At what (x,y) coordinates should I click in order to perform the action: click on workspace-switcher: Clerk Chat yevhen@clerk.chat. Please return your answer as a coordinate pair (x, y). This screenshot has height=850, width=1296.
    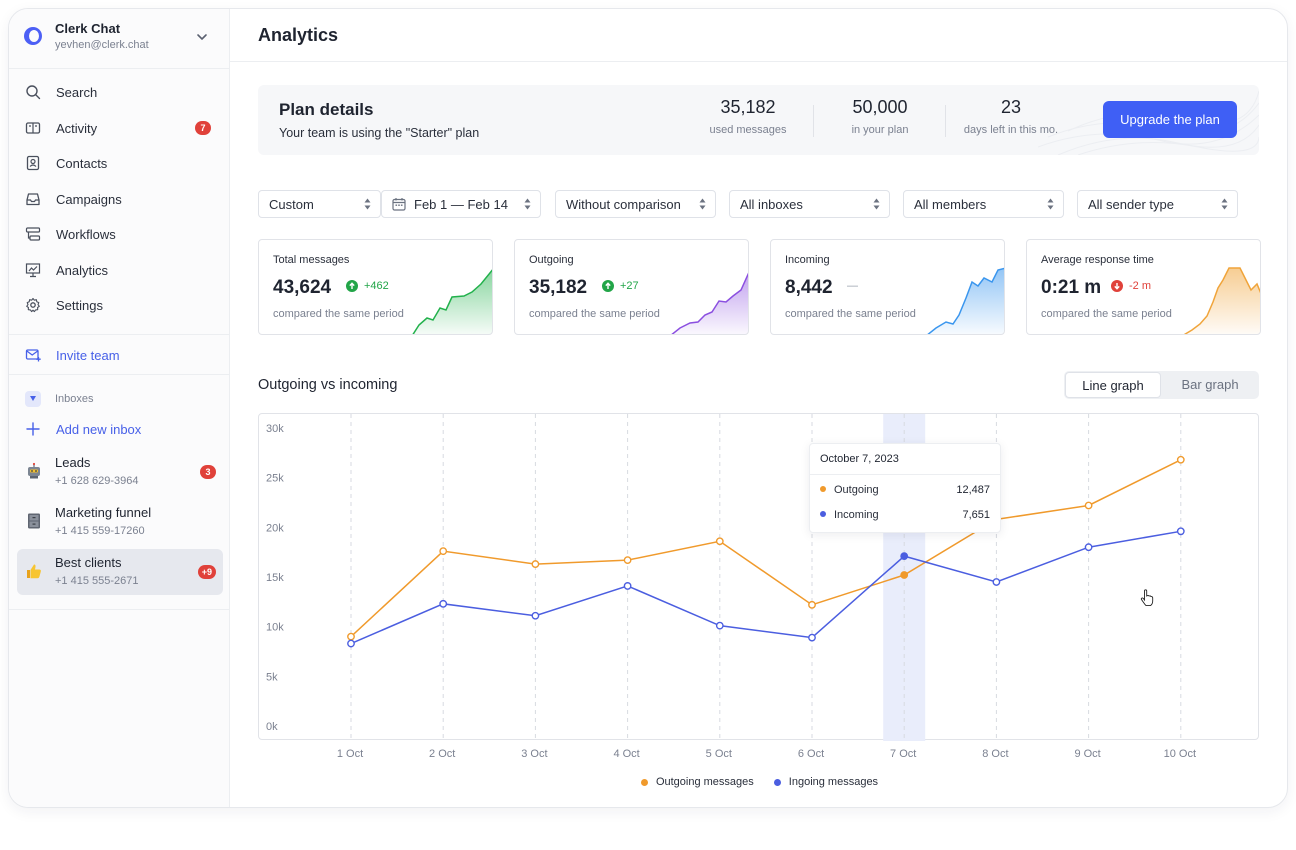
    Looking at the image, I should click on (119, 39).